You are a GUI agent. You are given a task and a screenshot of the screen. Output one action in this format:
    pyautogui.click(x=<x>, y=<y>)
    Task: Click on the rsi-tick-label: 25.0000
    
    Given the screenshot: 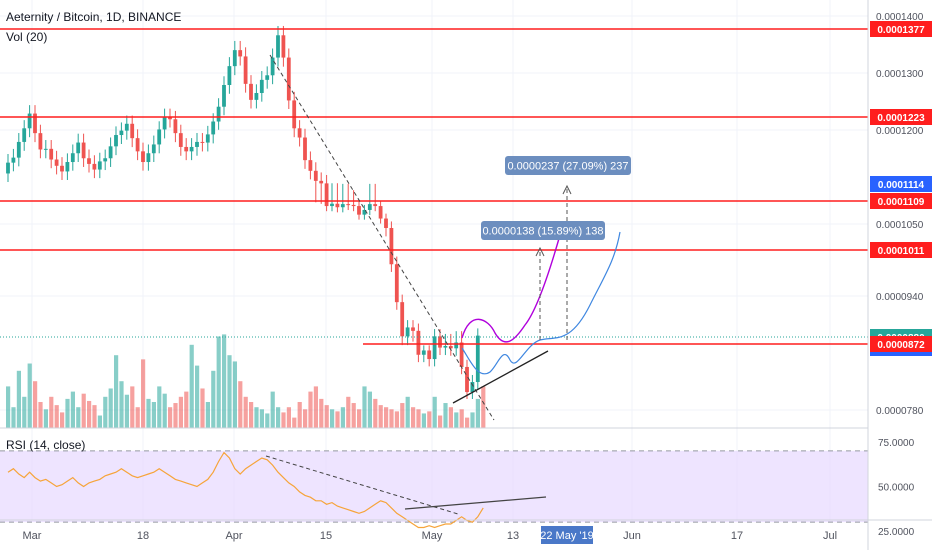 What is the action you would take?
    pyautogui.click(x=896, y=532)
    